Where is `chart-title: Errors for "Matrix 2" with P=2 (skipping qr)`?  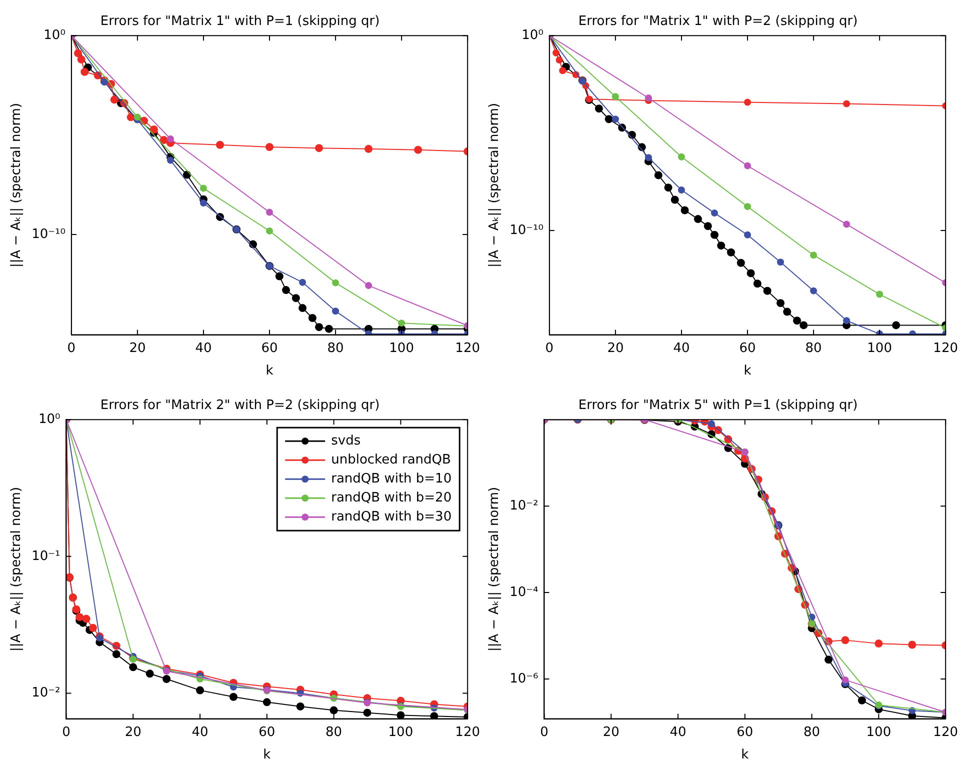
chart-title: Errors for "Matrix 2" with P=2 (skipping qr) is located at coordinates (240, 406).